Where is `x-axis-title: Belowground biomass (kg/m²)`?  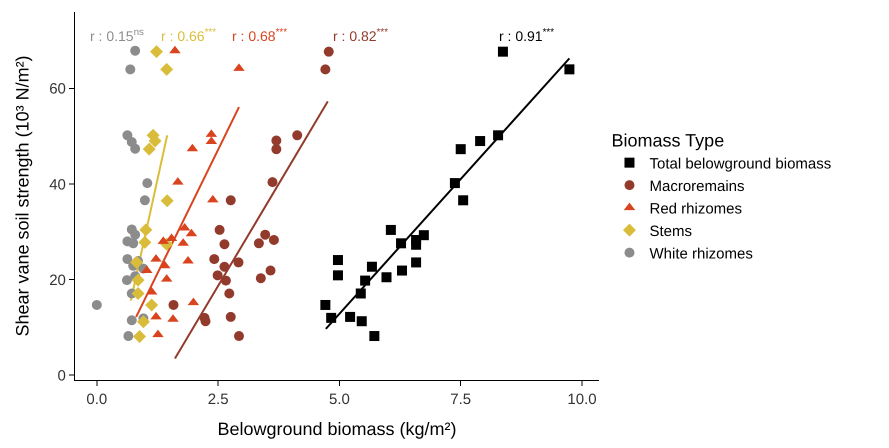 x-axis-title: Belowground biomass (kg/m²) is located at coordinates (337, 429).